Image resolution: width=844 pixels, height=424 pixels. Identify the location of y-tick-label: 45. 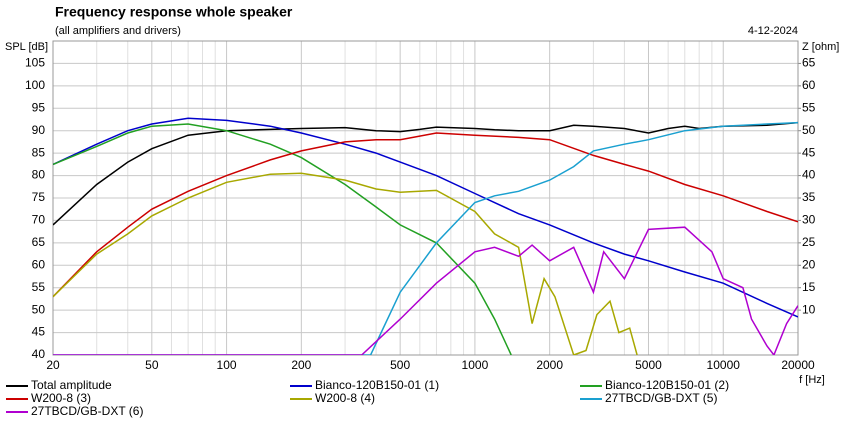
(39, 332).